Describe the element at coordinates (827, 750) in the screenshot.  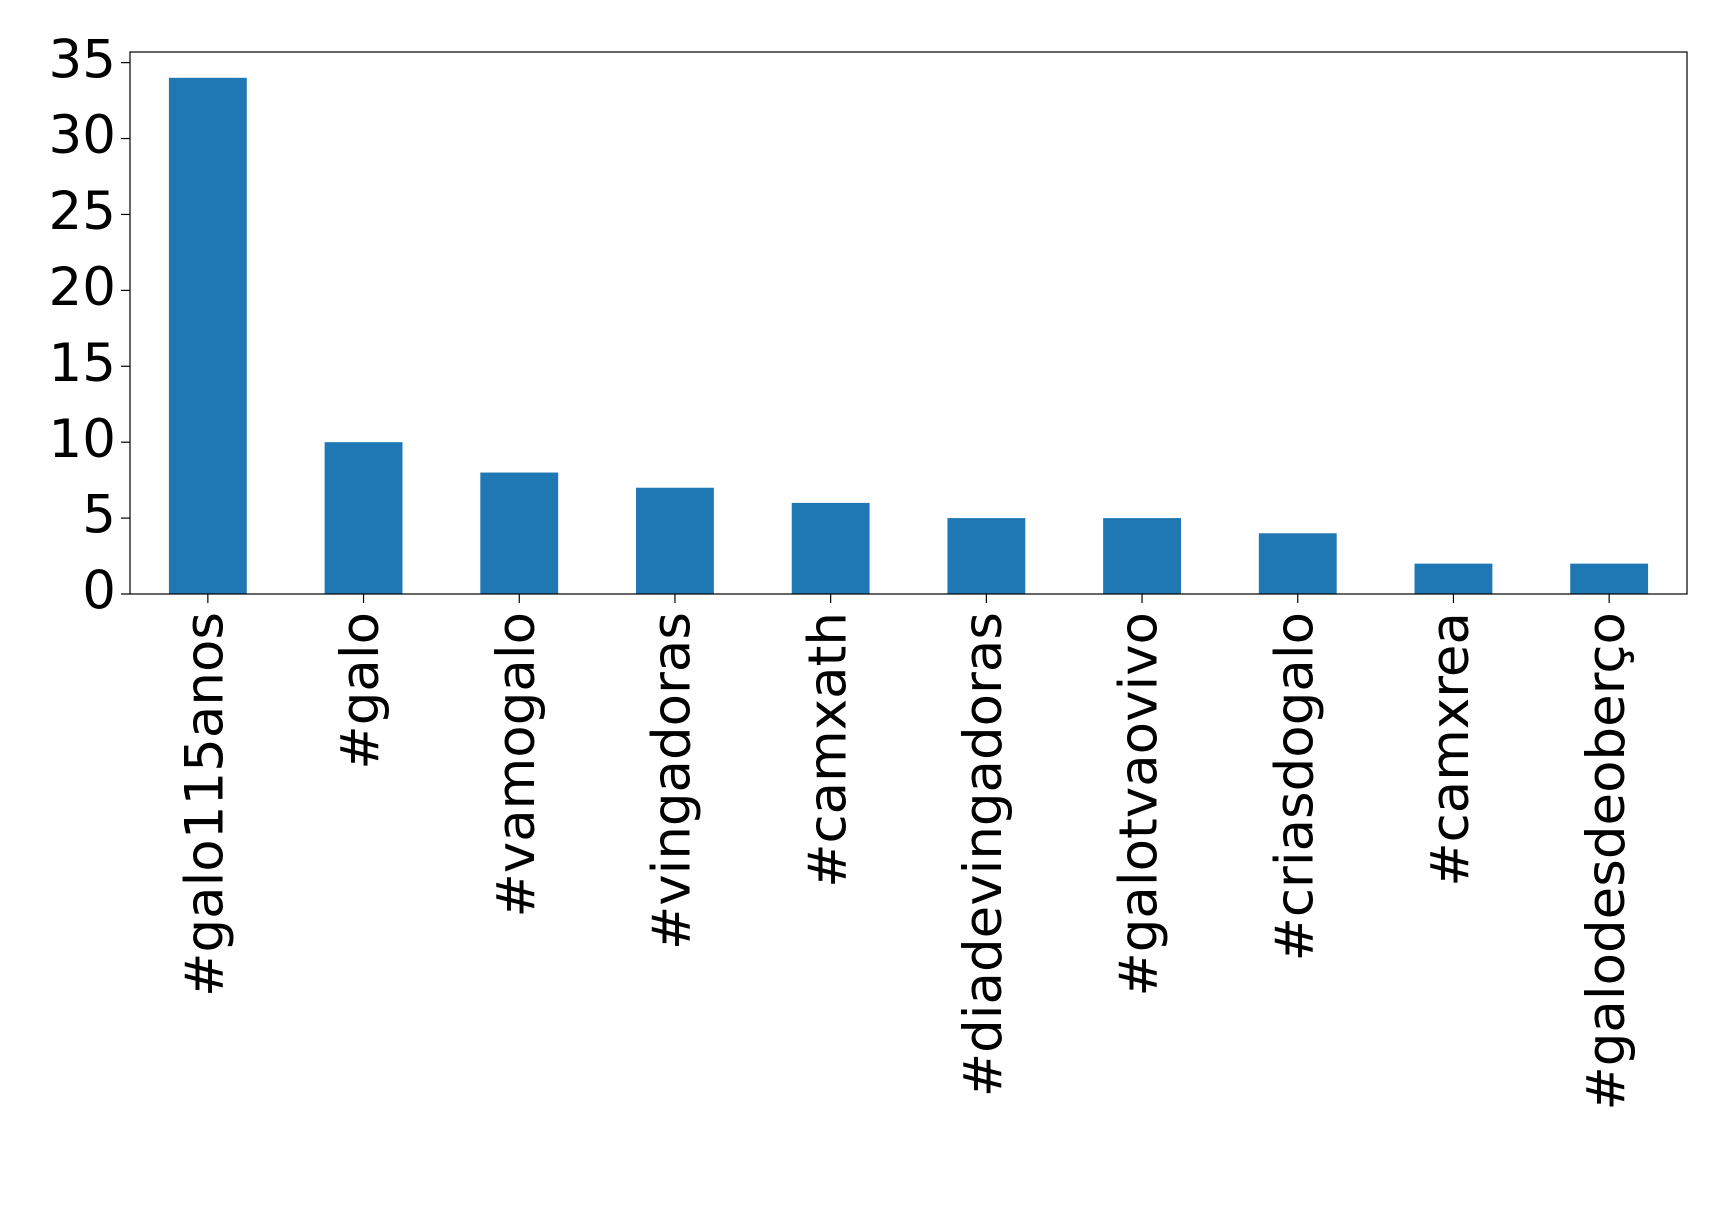
I see `x-tick-label: #camxath` at that location.